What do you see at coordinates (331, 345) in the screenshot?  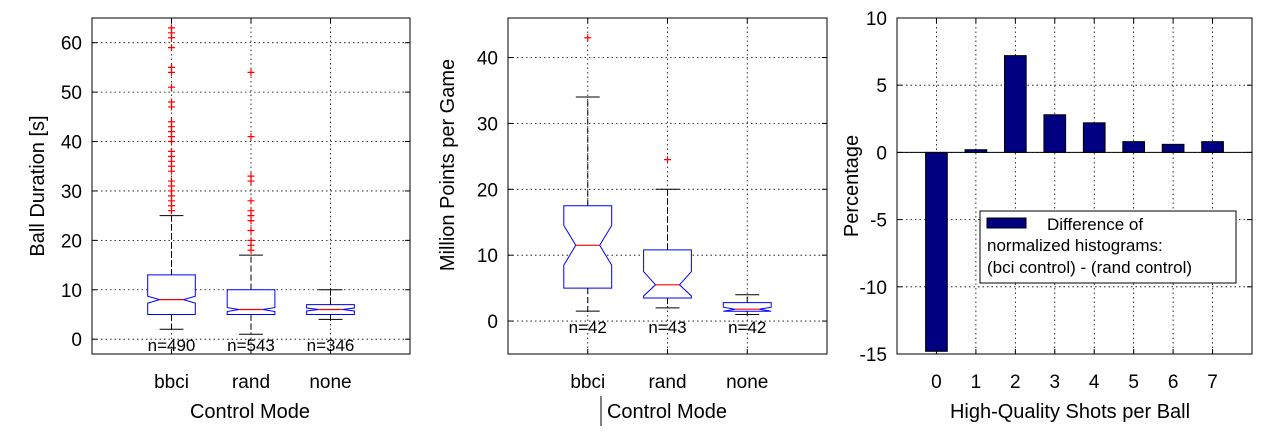 I see `n-label: n=346` at bounding box center [331, 345].